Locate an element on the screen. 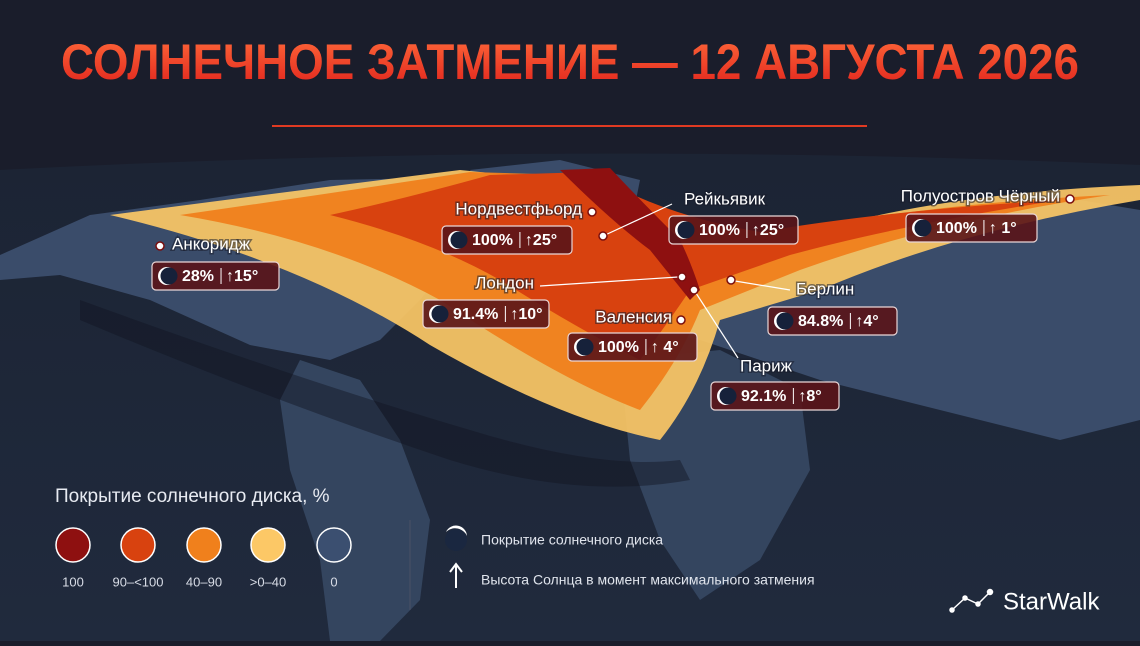 The width and height of the screenshot is (1140, 646). south-america is located at coordinates (355, 500).